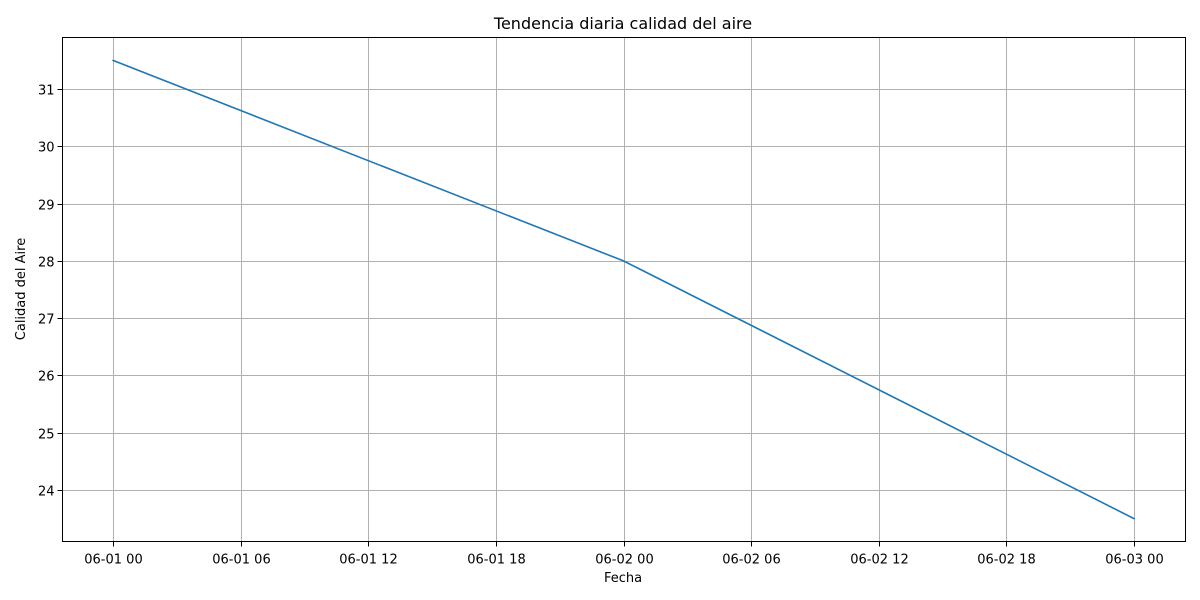  Describe the element at coordinates (751, 560) in the screenshot. I see `x-tick-label: 06-02 06` at that location.